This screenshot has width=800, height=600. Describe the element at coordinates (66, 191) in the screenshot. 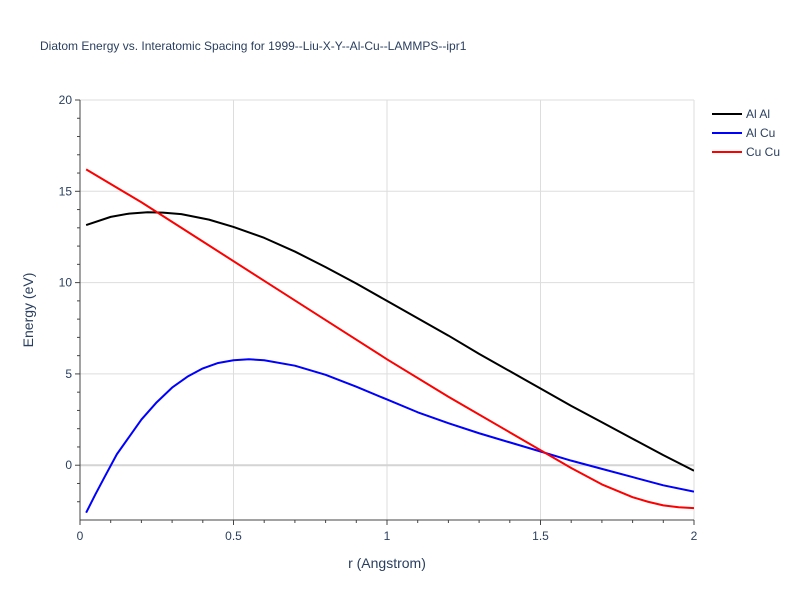

I see `y-tick-label: 15` at that location.